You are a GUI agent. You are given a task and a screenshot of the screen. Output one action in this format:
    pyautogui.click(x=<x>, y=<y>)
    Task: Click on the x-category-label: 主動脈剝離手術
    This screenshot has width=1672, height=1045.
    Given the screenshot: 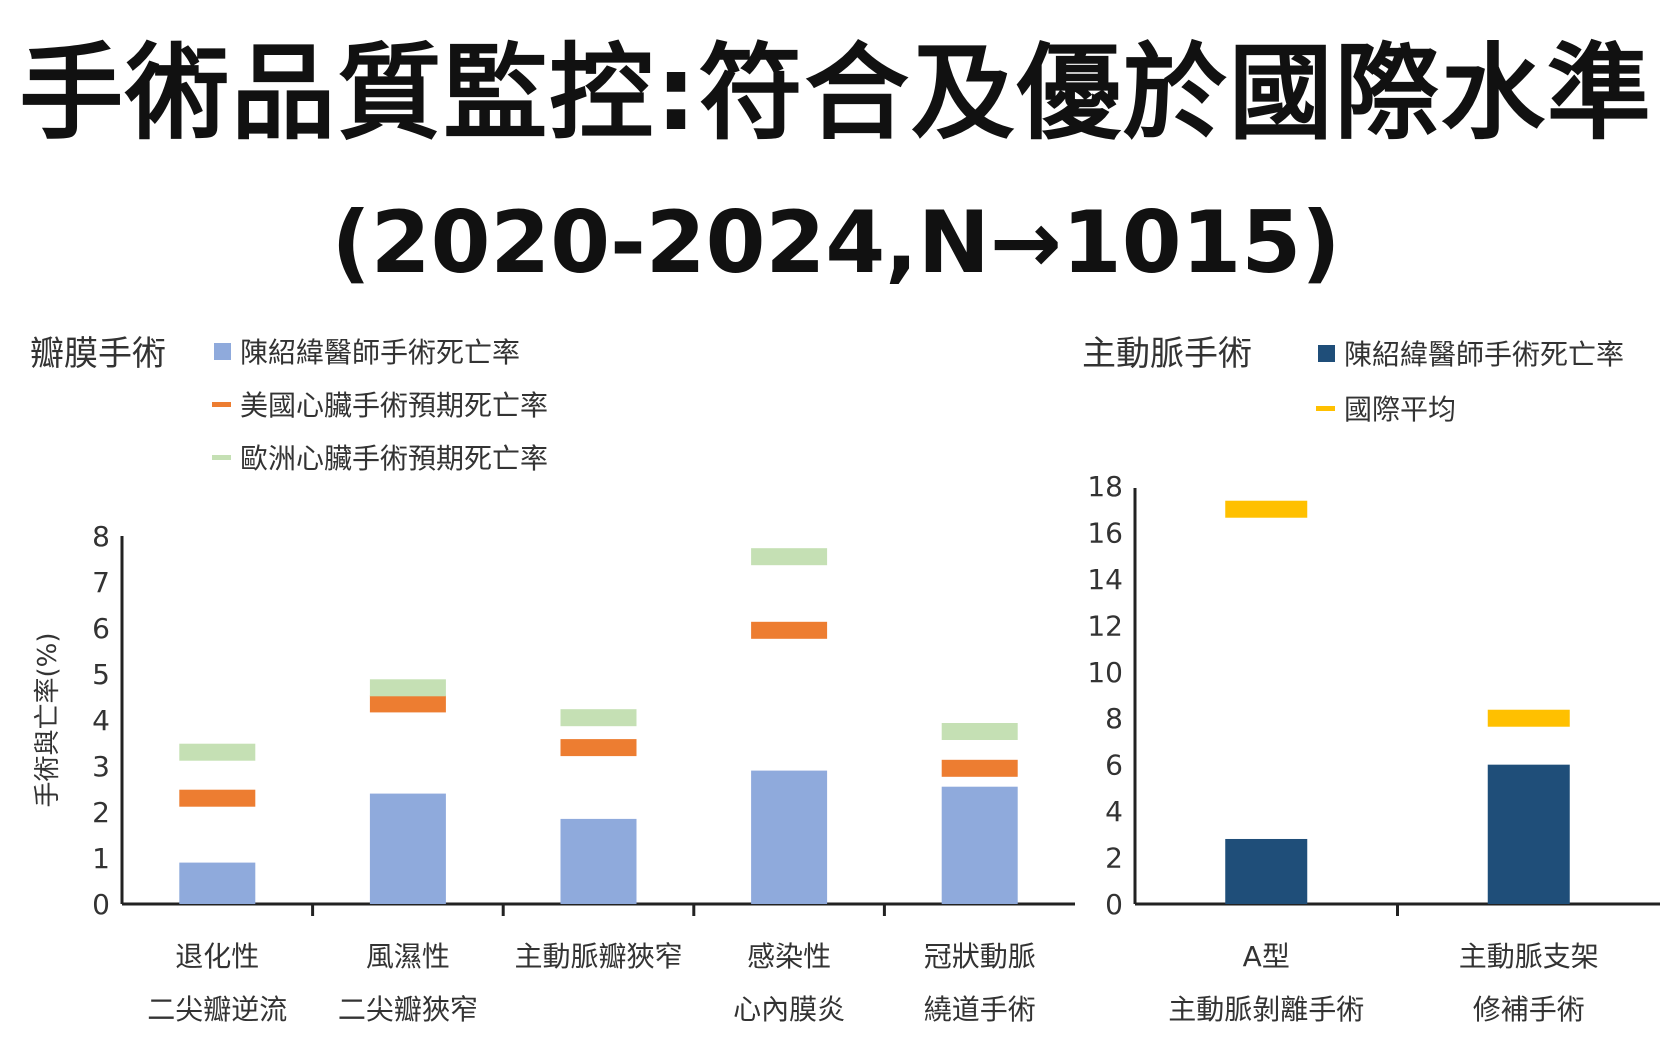 What is the action you would take?
    pyautogui.click(x=1266, y=1009)
    